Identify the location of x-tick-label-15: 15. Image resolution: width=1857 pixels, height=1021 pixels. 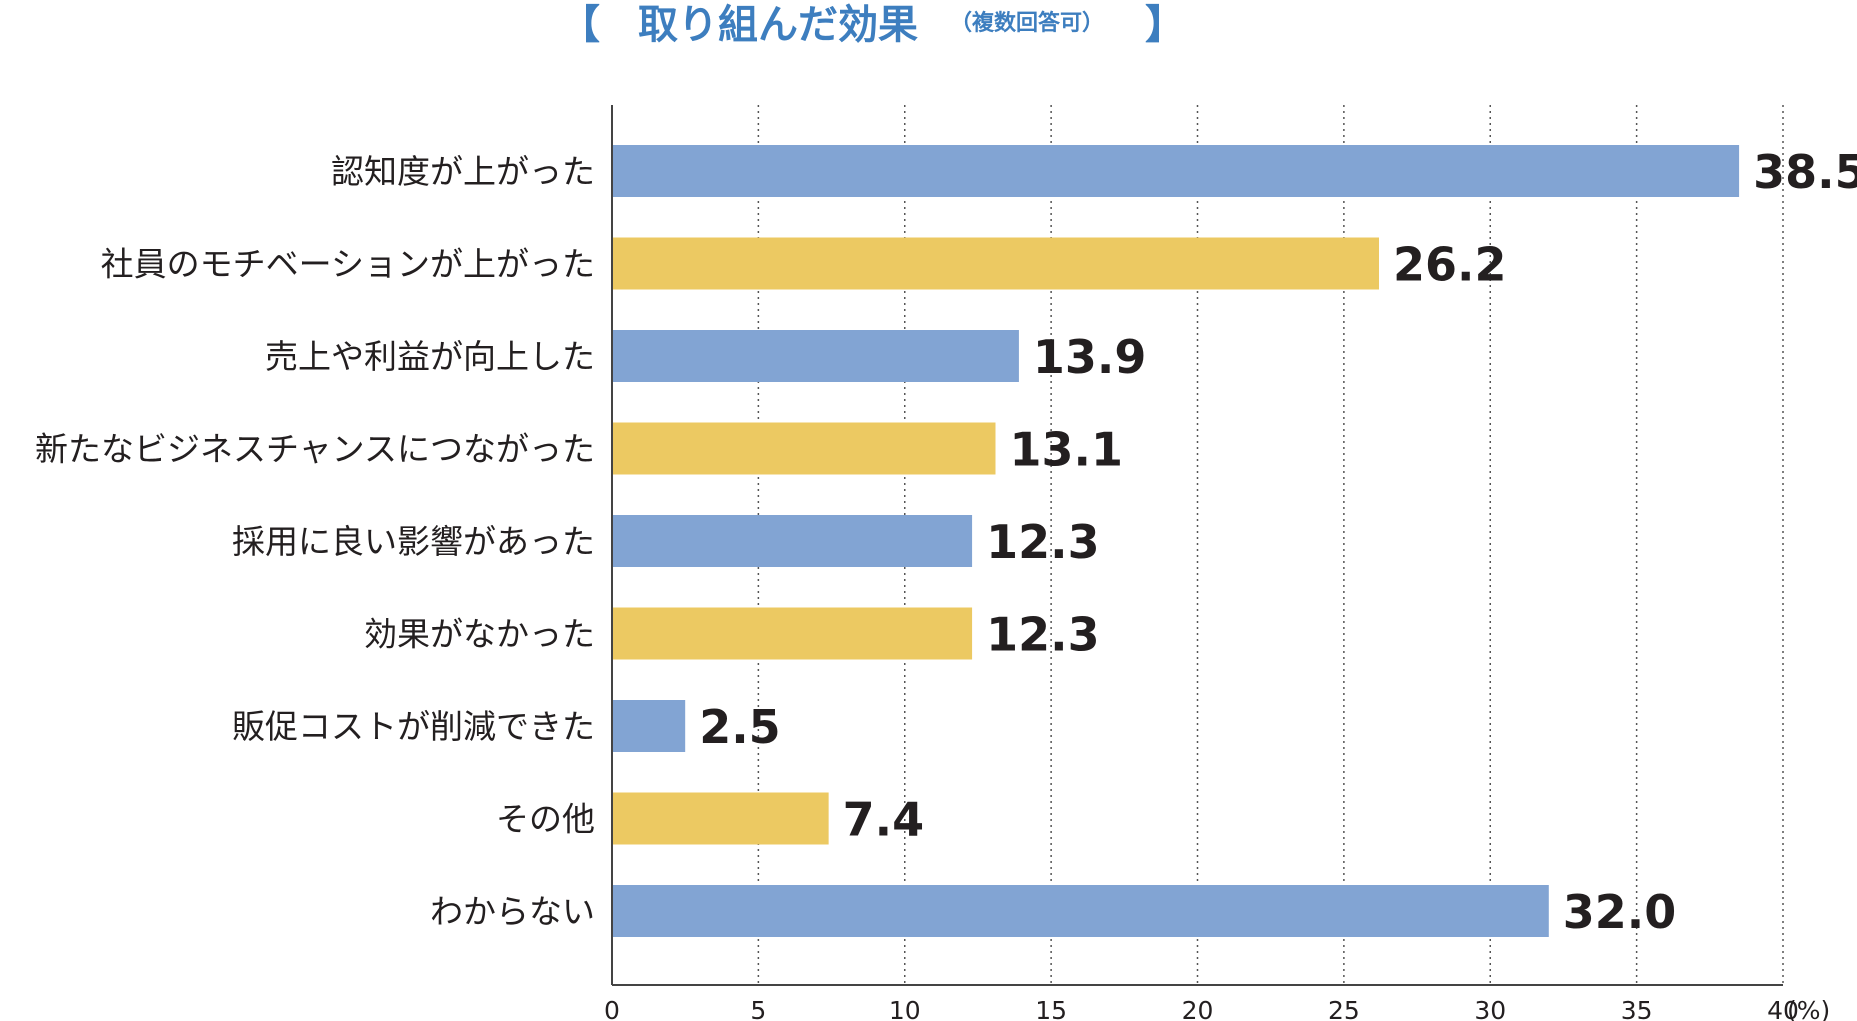
(1051, 1008).